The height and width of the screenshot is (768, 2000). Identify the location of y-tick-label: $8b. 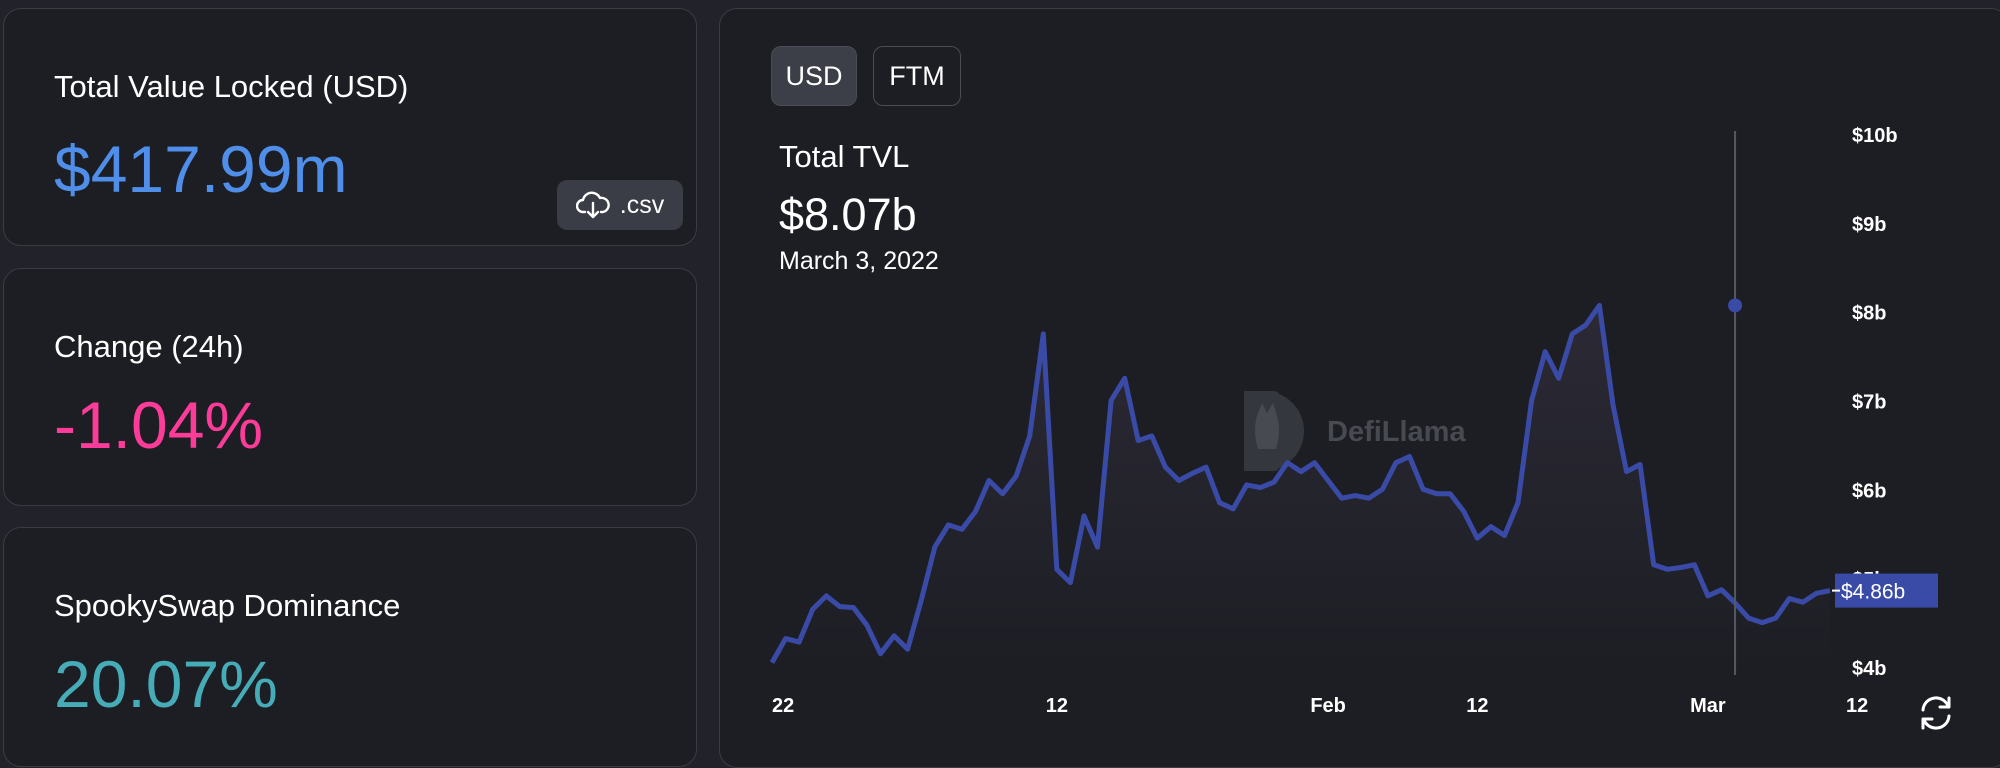
(1869, 314).